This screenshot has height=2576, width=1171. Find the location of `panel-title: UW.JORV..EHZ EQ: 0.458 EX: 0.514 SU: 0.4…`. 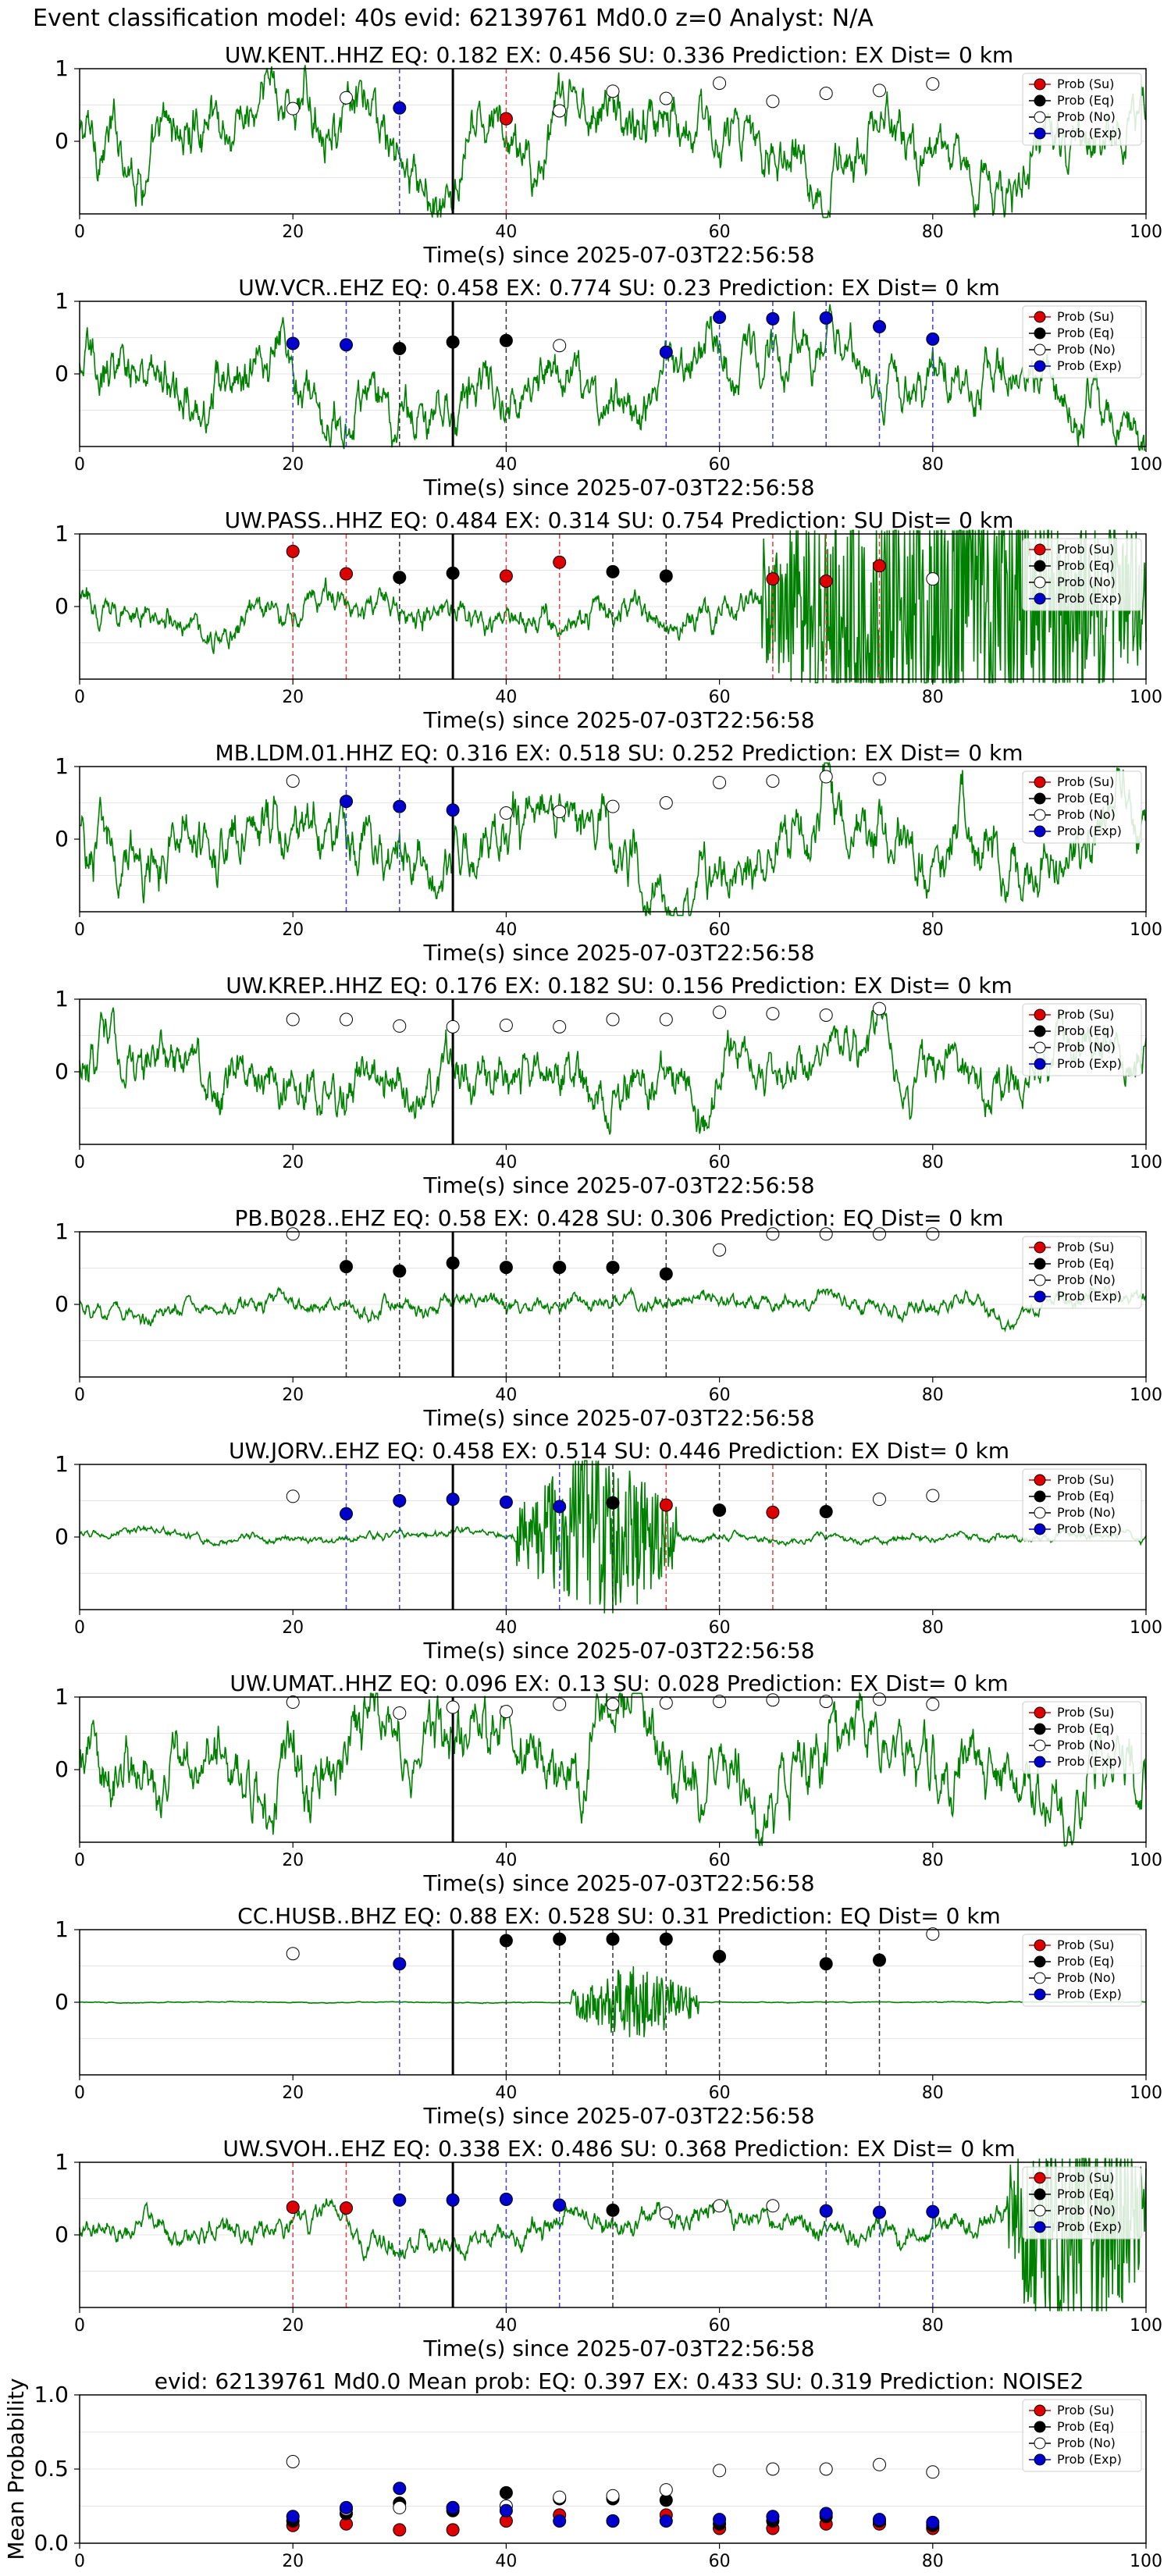

panel-title: UW.JORV..EHZ EQ: 0.458 EX: 0.514 SU: 0.4… is located at coordinates (619, 1451).